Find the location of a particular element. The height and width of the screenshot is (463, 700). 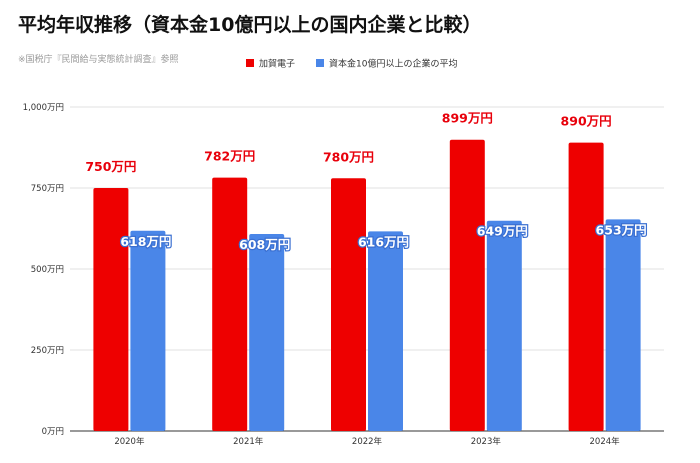

data-label-average: 616万円 is located at coordinates (383, 241).